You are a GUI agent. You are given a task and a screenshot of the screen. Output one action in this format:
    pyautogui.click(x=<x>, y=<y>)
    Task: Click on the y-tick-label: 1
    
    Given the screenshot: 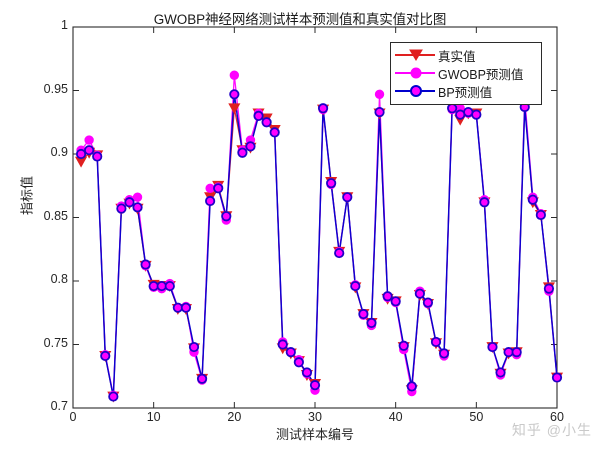 What is the action you would take?
    pyautogui.click(x=64, y=25)
    